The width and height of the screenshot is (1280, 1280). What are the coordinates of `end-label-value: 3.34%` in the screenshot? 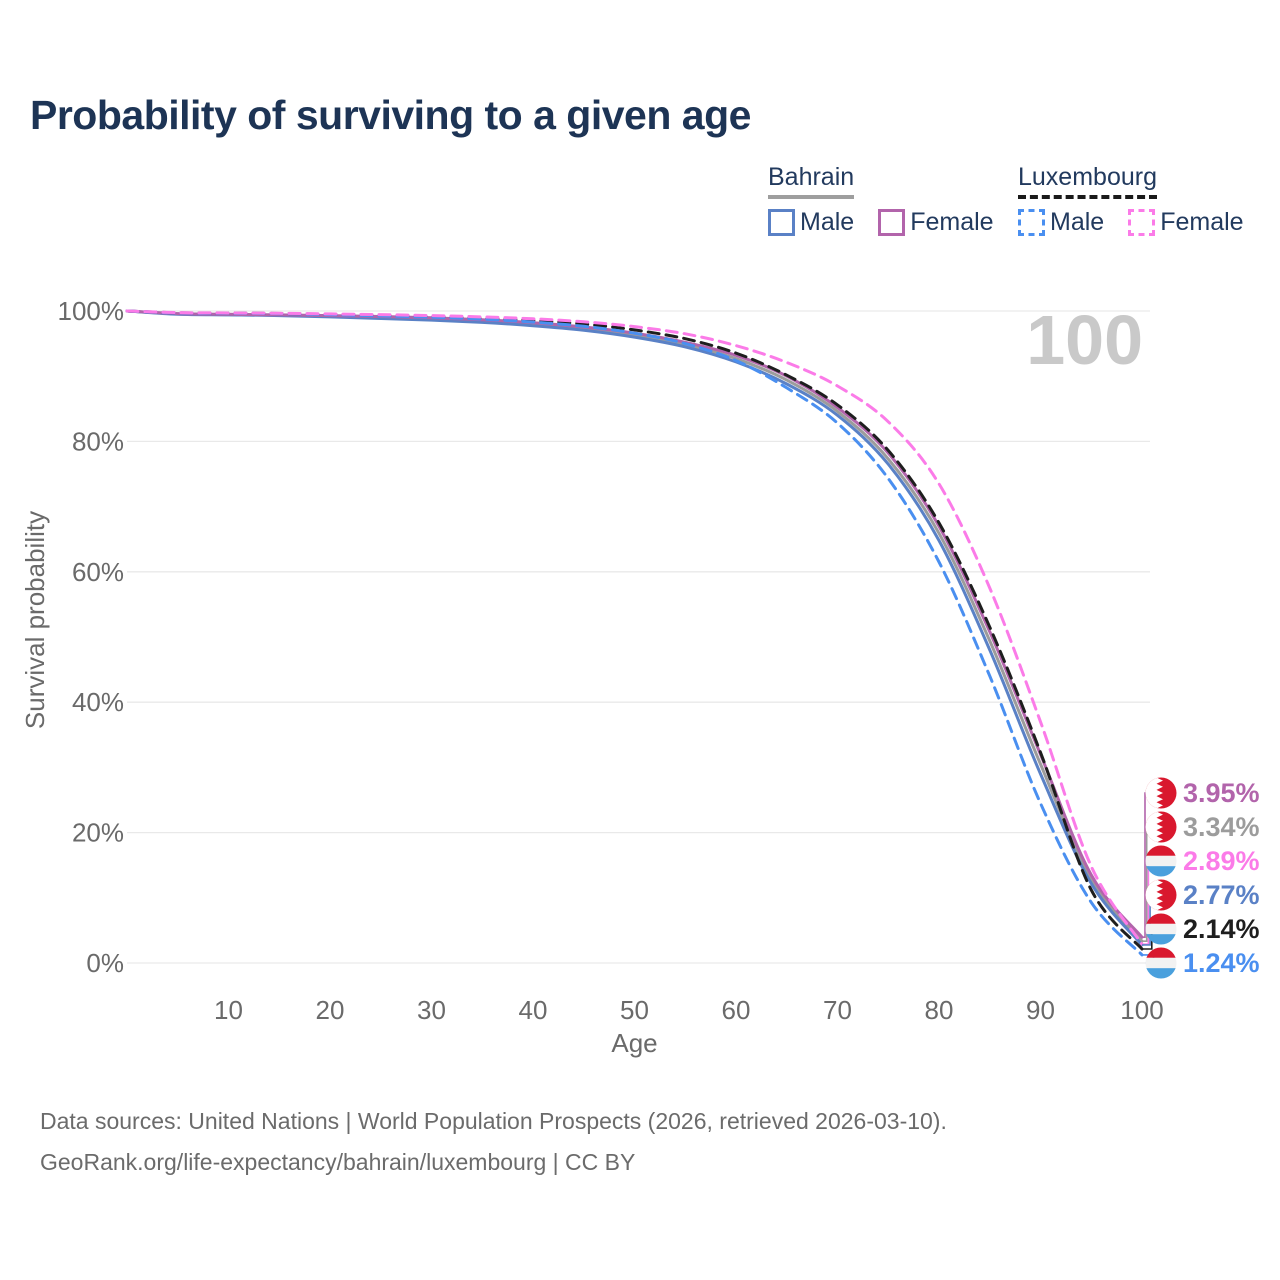 It's located at (1221, 827).